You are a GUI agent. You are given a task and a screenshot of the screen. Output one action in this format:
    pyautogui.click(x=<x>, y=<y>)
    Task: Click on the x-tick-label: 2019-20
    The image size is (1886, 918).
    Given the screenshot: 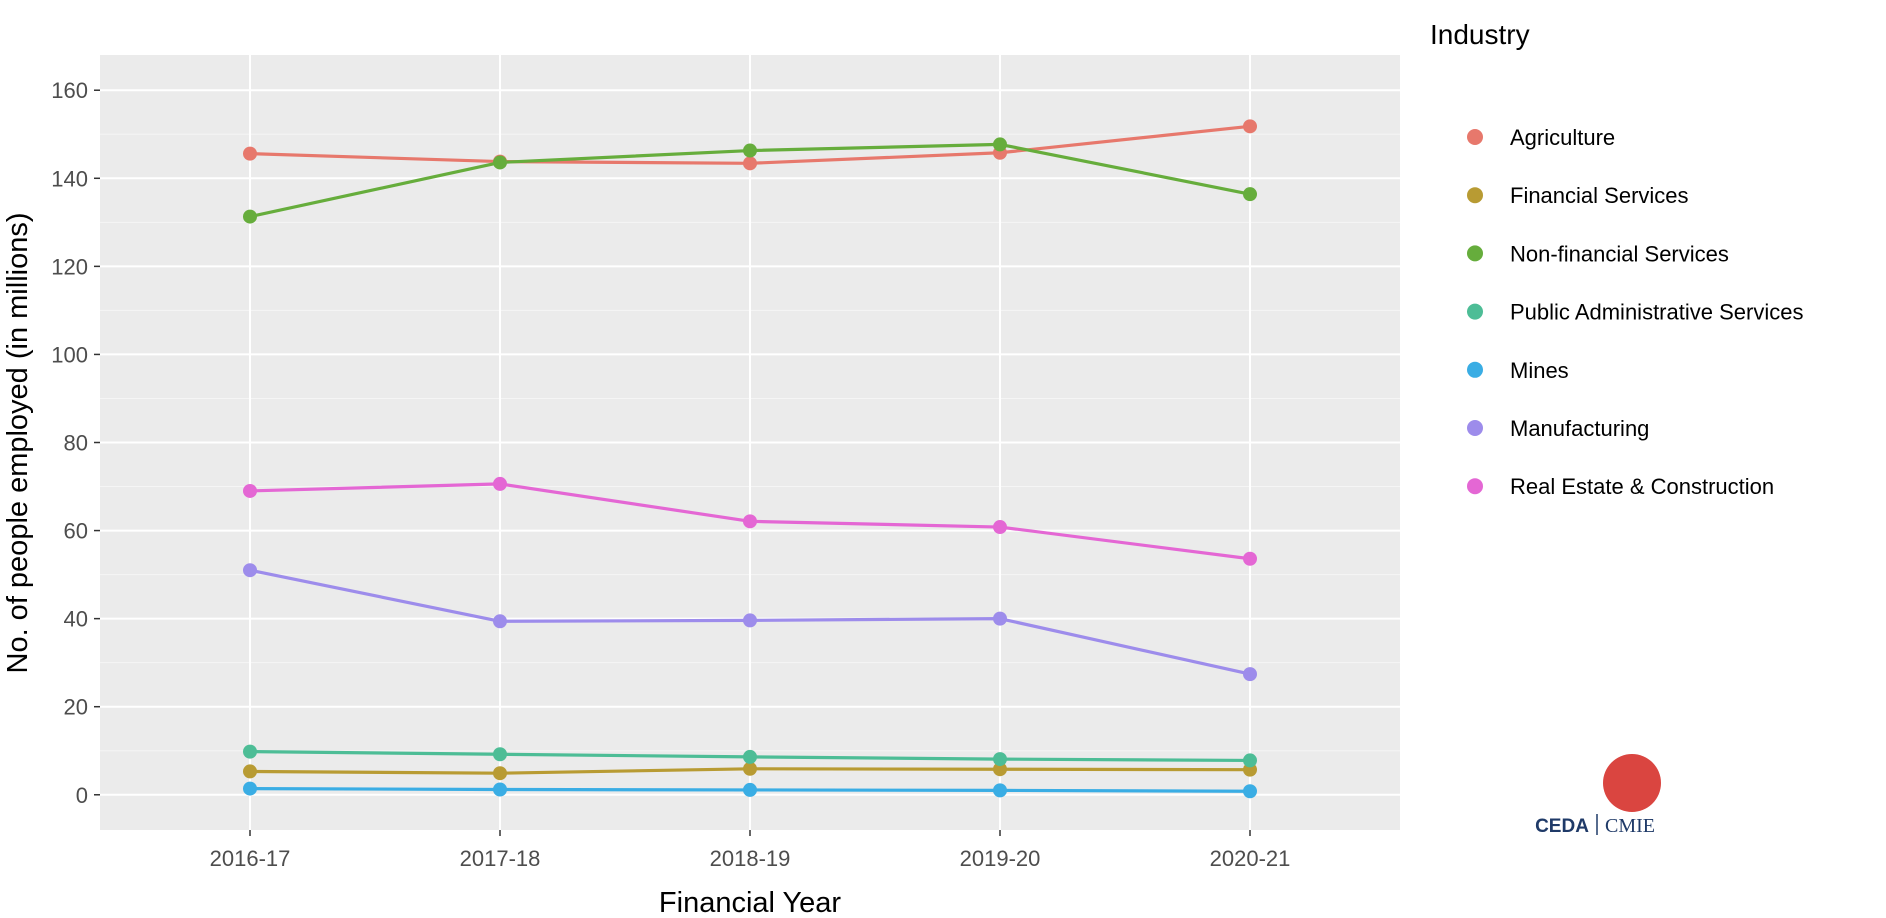 What is the action you would take?
    pyautogui.click(x=1000, y=858)
    